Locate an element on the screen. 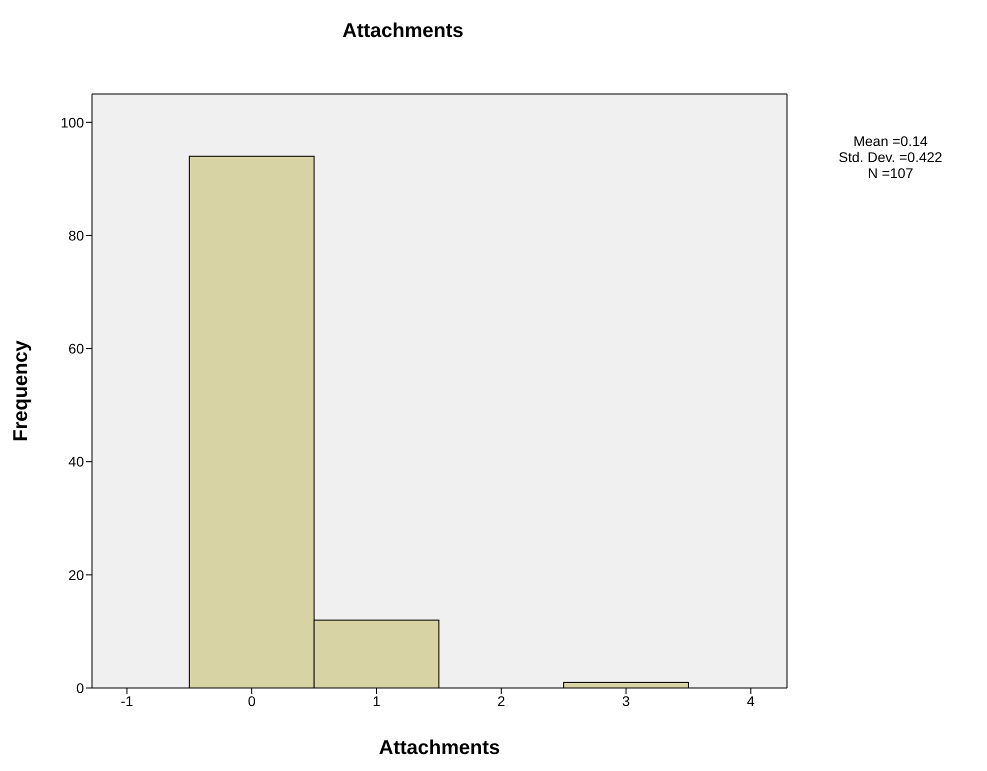 This screenshot has height=771, width=987. y-tick-label: 20 is located at coordinates (76, 574).